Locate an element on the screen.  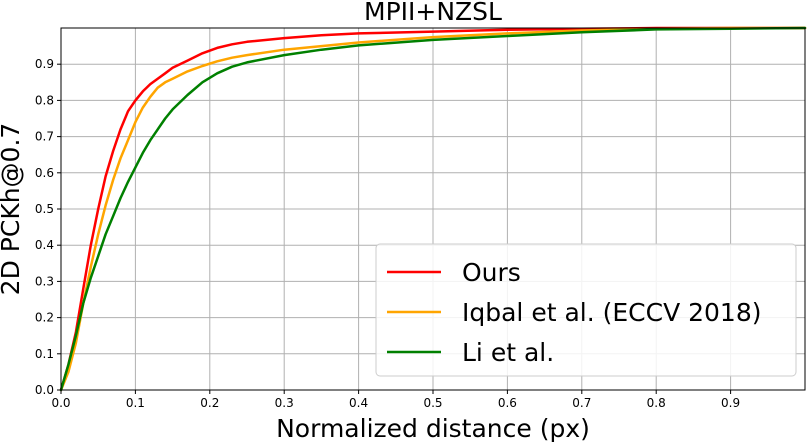
y-tick-label: 0.9 is located at coordinates (44, 64).